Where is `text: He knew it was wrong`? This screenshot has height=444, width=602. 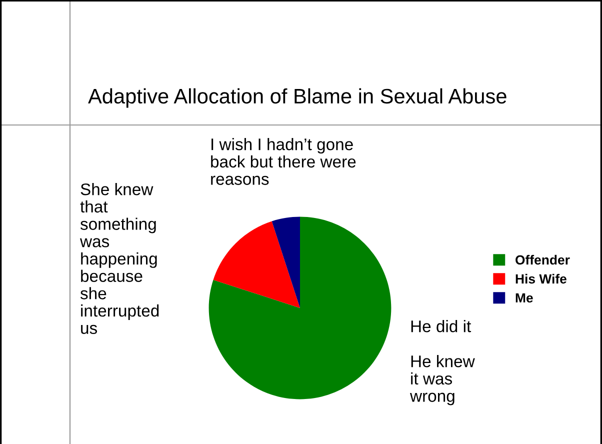
text: He knew it was wrong is located at coordinates (442, 380).